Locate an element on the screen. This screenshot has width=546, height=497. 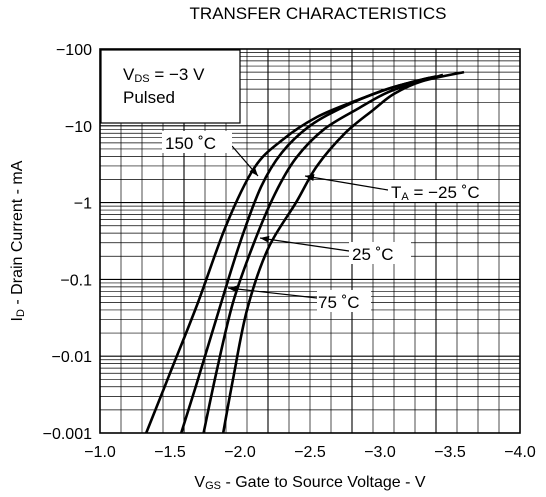
x-tick-label: −1.5 is located at coordinates (170, 452).